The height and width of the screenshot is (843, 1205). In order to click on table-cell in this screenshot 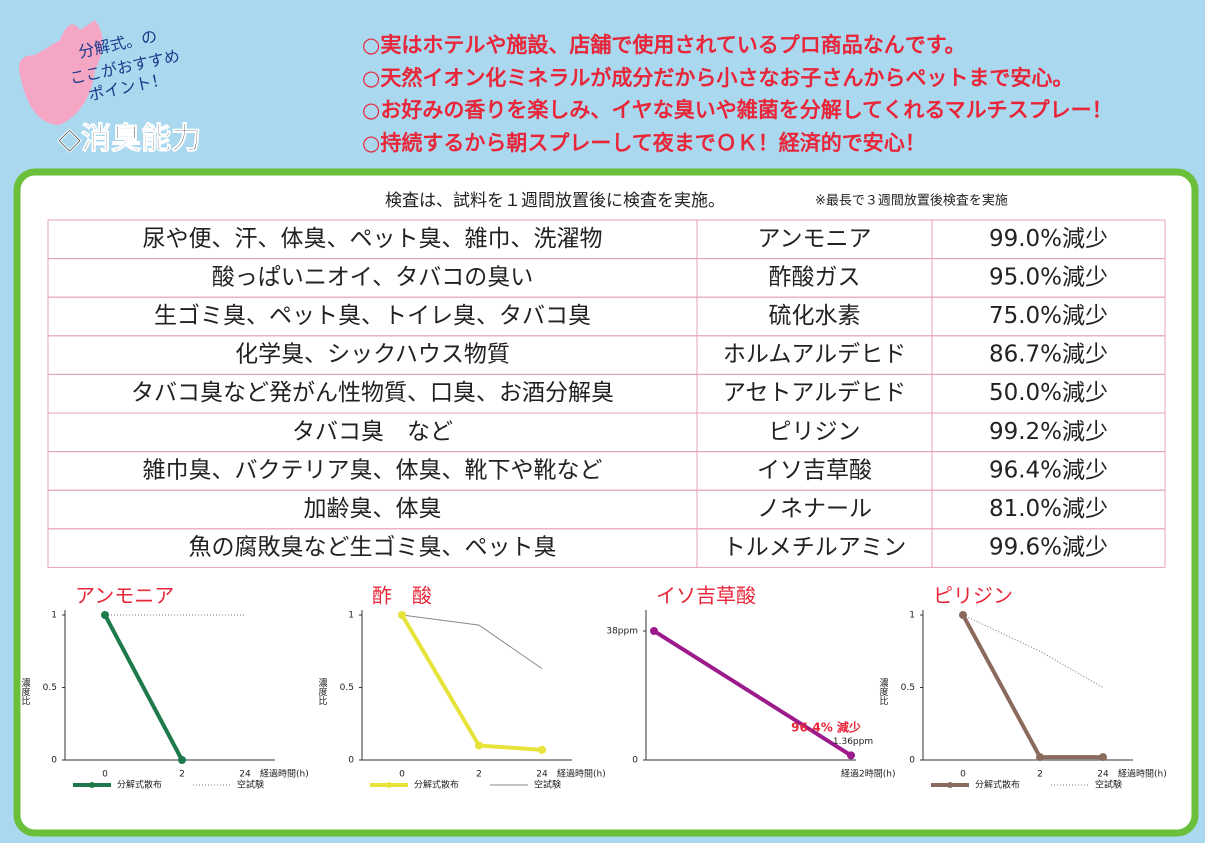, I will do `click(1048, 548)`.